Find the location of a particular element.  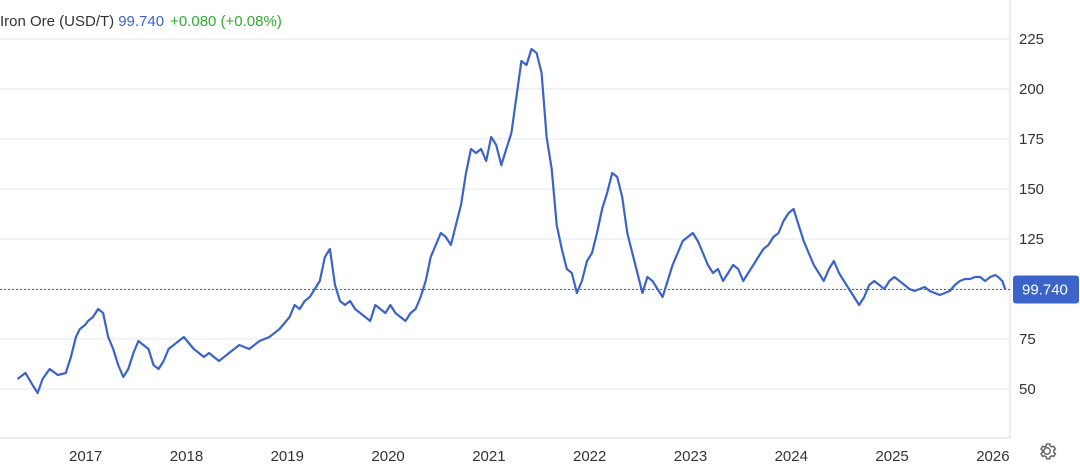

x-tick-label: 2026 is located at coordinates (992, 455).